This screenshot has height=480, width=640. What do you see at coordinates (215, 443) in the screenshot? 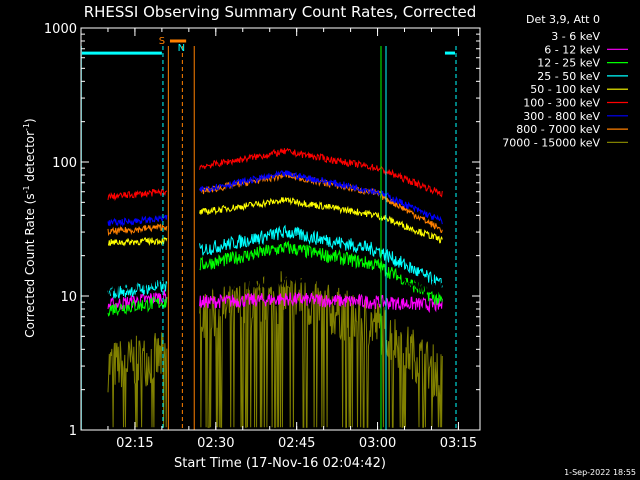
I see `x-tick-label-1: 02:30` at bounding box center [215, 443].